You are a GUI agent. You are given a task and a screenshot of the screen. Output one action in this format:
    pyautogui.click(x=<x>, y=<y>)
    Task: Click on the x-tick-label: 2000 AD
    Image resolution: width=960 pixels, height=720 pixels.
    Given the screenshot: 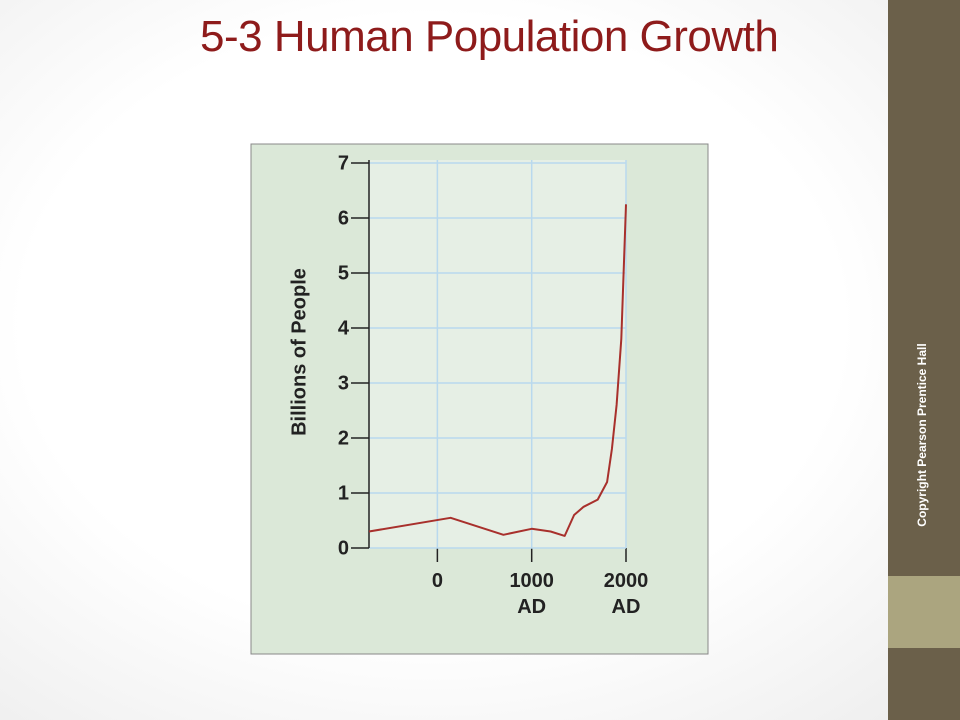 What is the action you would take?
    pyautogui.click(x=626, y=594)
    